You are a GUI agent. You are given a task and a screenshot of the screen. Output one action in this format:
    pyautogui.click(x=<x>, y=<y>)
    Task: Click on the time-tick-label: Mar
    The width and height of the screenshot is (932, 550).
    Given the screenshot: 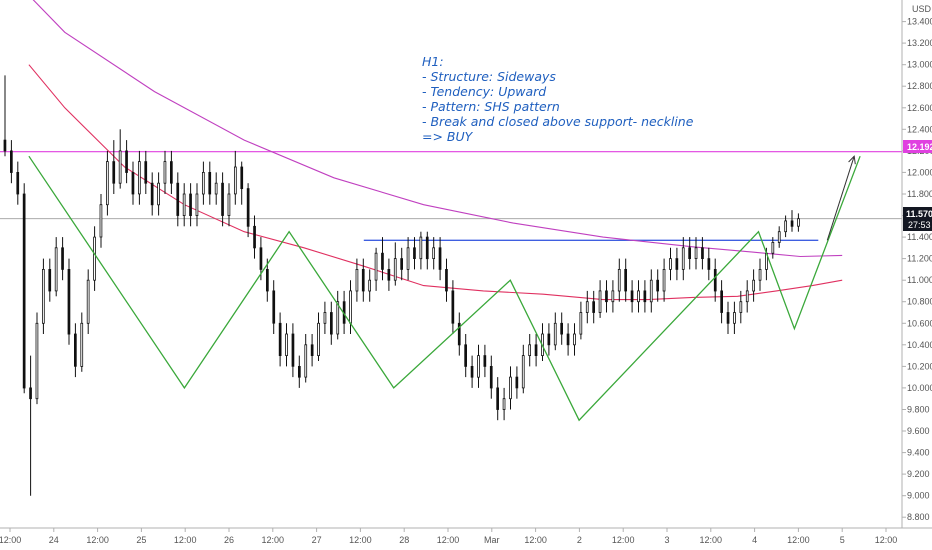 What is the action you would take?
    pyautogui.click(x=492, y=540)
    